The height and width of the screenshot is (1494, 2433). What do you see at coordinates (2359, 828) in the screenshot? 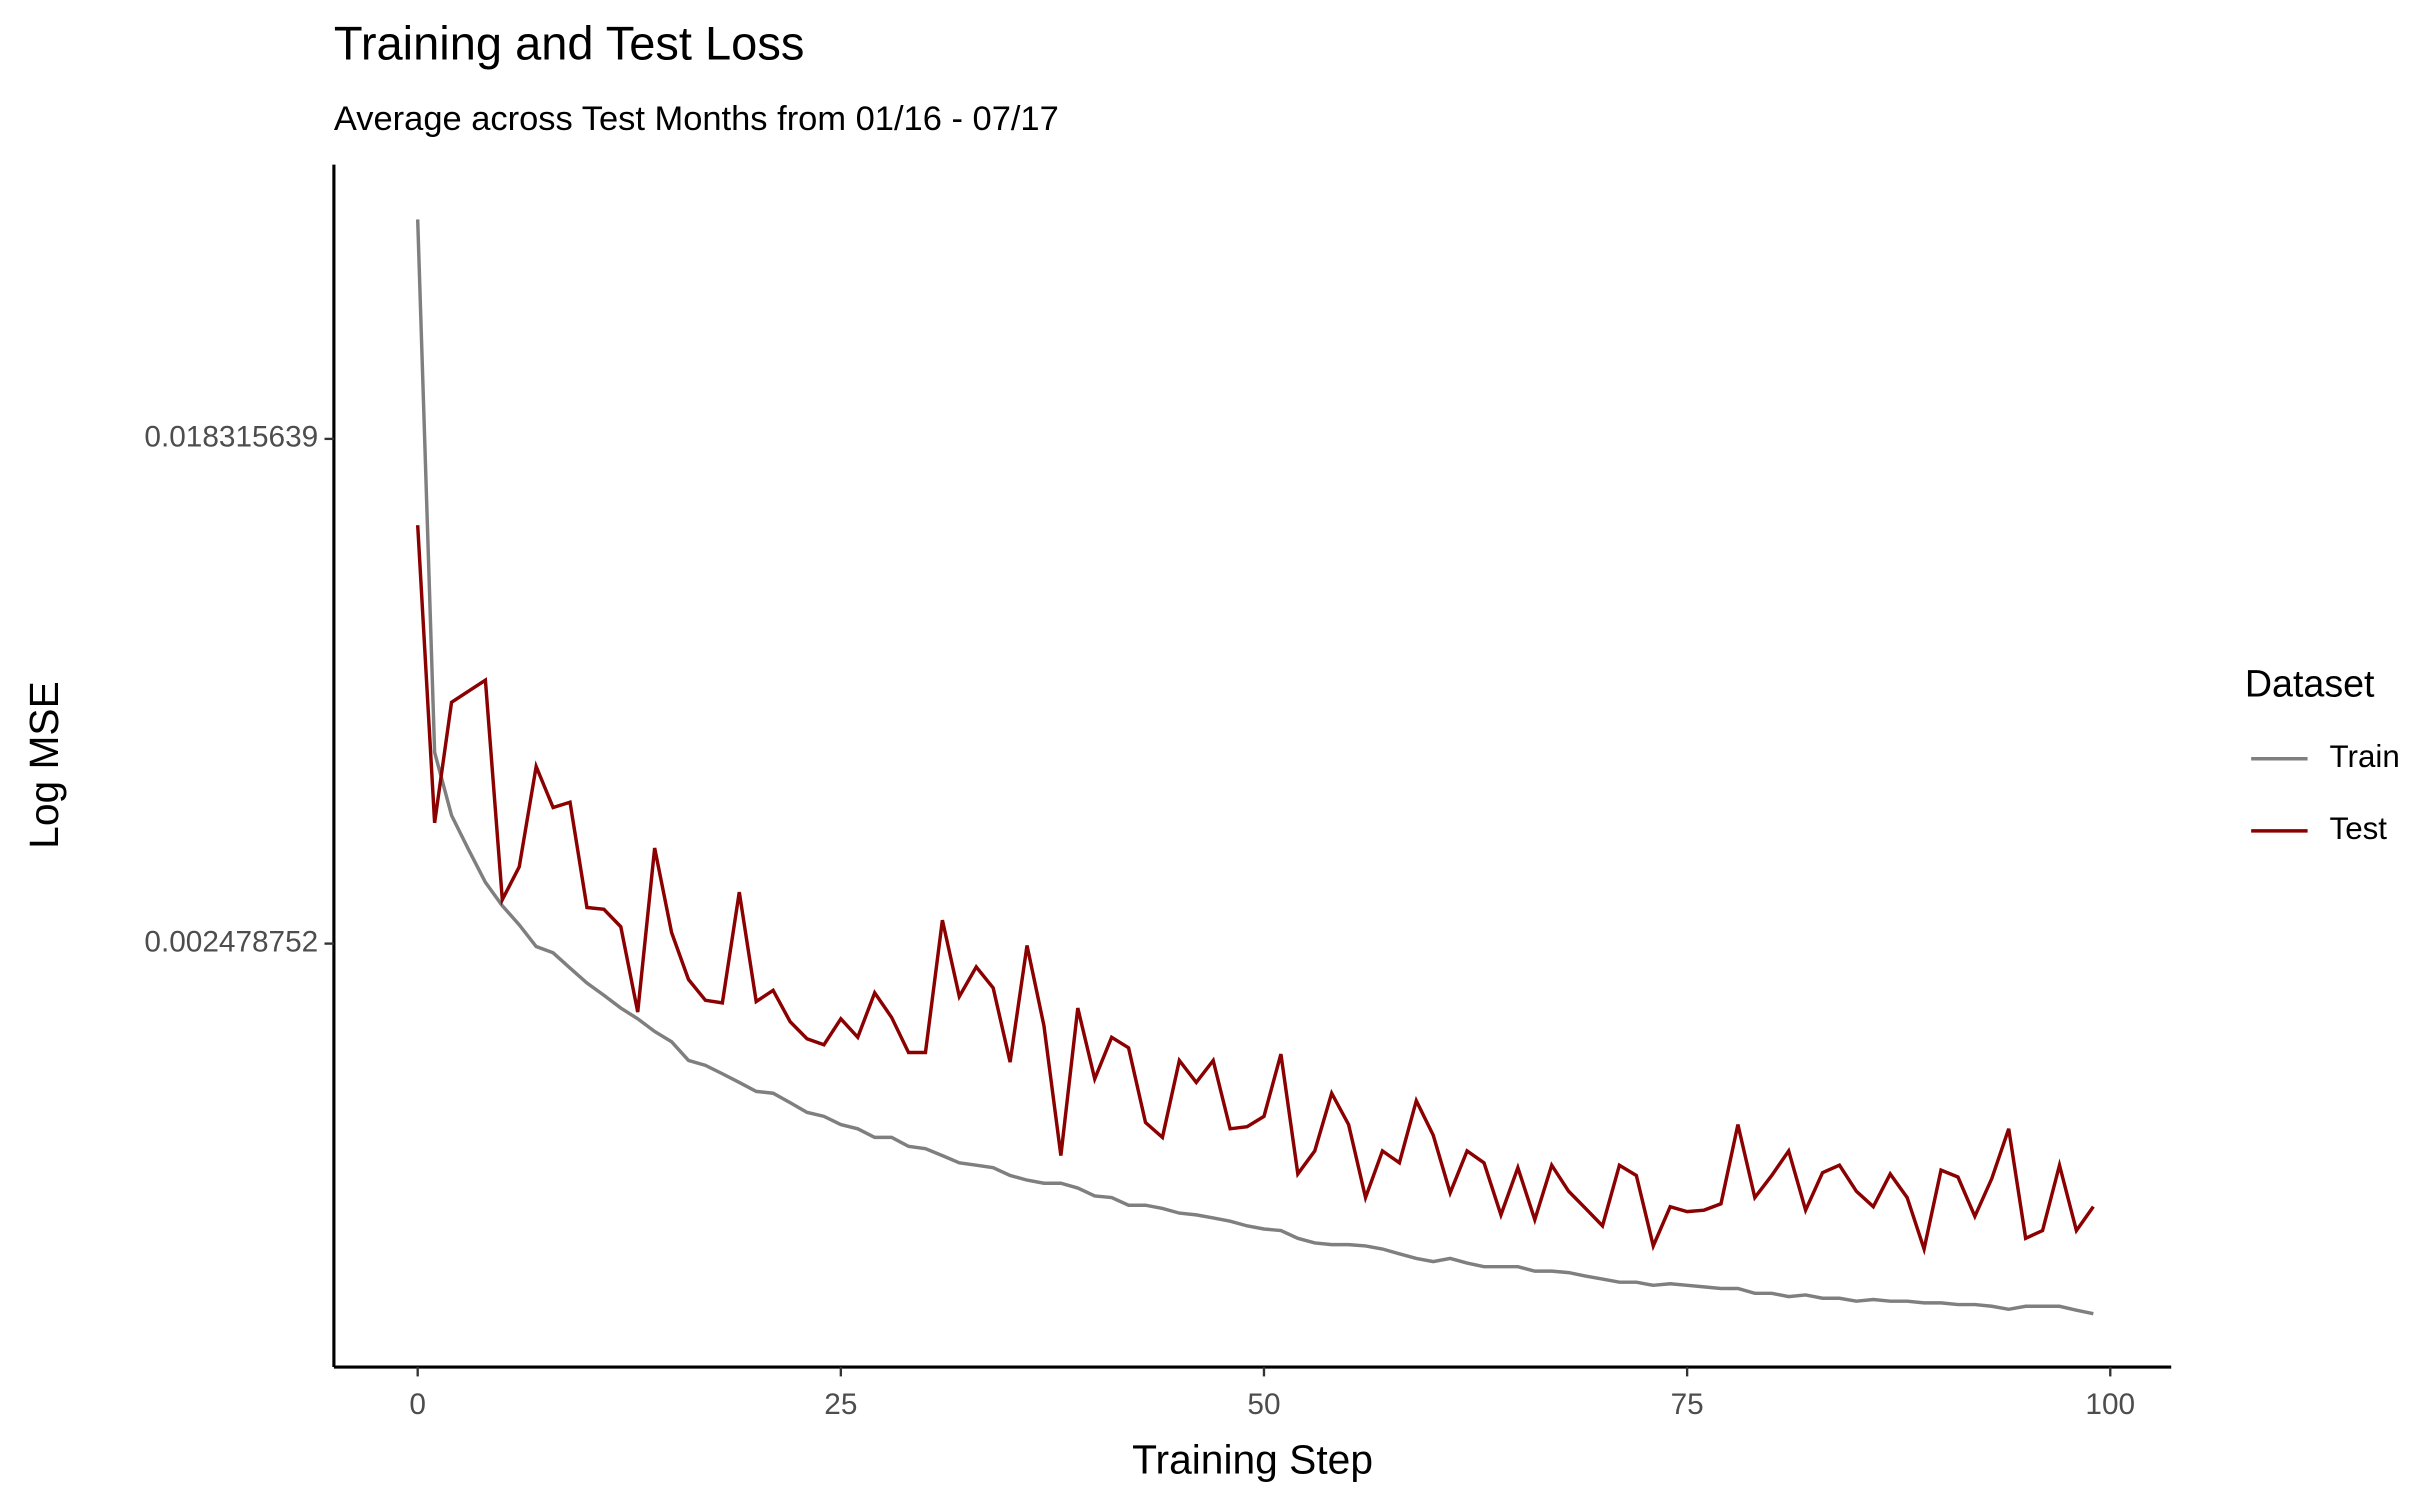
I see `legend-label: Test` at bounding box center [2359, 828].